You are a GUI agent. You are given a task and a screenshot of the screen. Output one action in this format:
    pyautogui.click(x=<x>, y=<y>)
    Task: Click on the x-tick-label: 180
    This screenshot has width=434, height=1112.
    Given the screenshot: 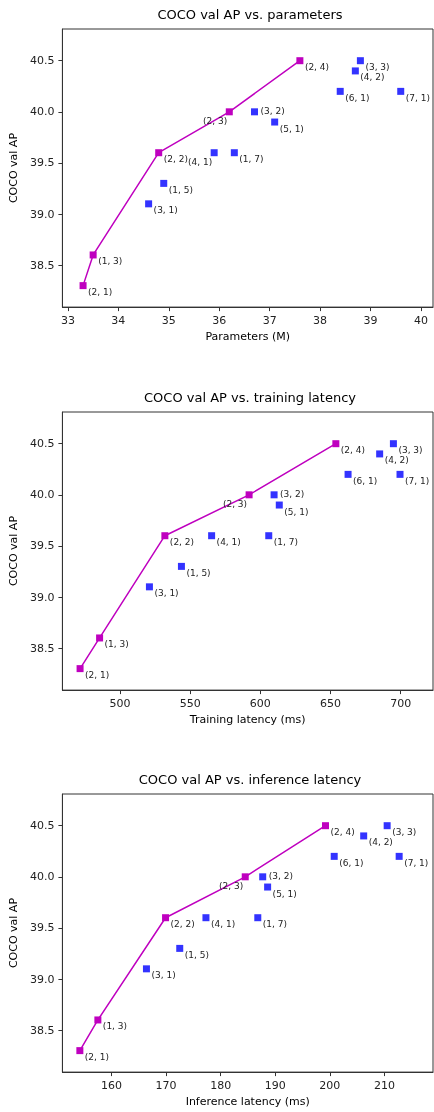 What is the action you would take?
    pyautogui.click(x=221, y=1086)
    